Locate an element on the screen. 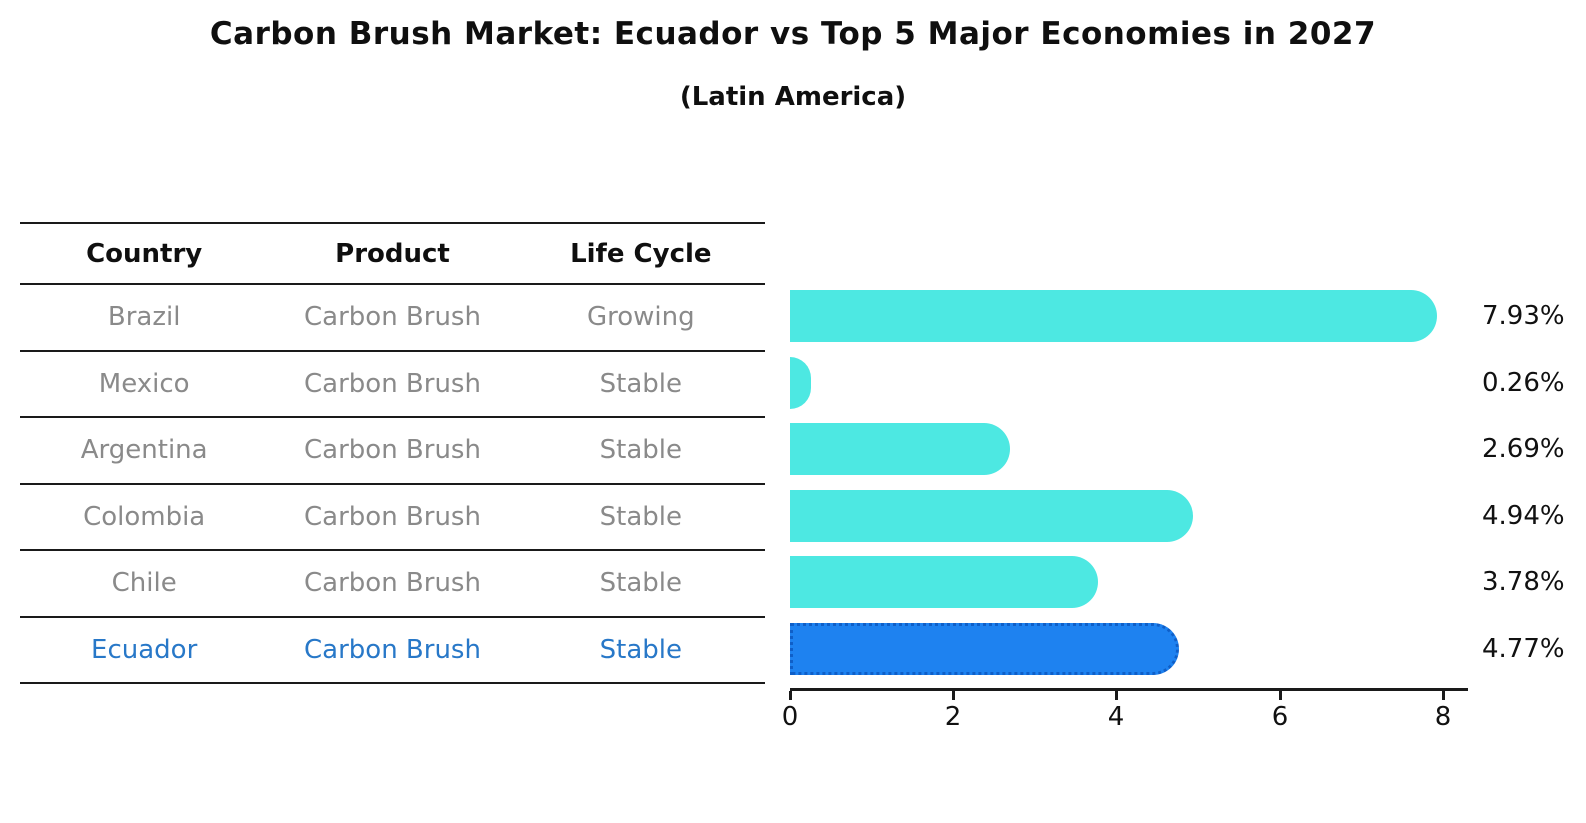 The width and height of the screenshot is (1586, 823). bar-argentina is located at coordinates (900, 449).